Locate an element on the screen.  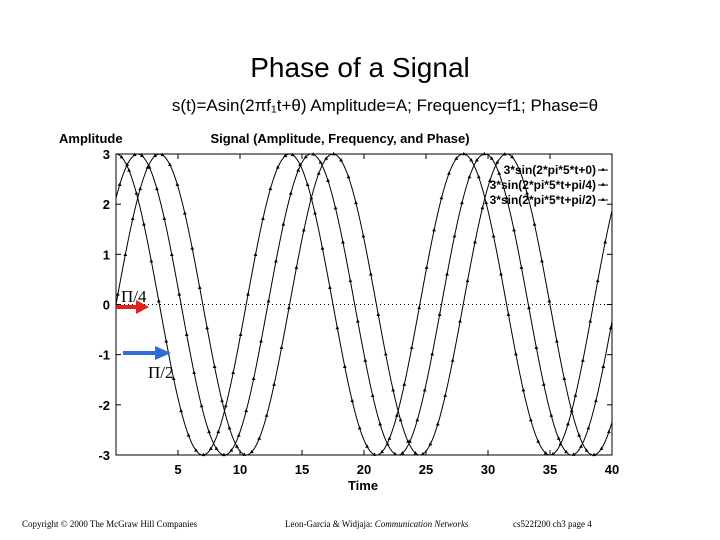
legend-label: 3*sin(2*pi*5*t+0) is located at coordinates (550, 170).